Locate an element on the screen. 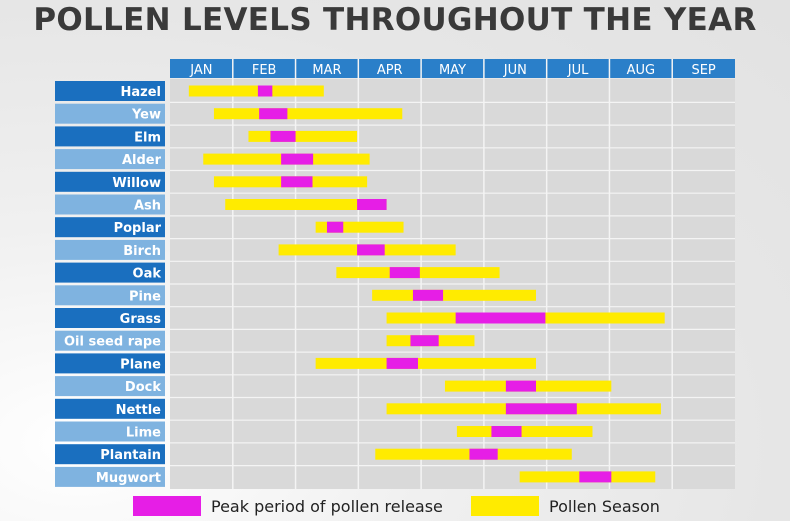 The height and width of the screenshot is (521, 790). peak-bar-mugwort is located at coordinates (595, 477).